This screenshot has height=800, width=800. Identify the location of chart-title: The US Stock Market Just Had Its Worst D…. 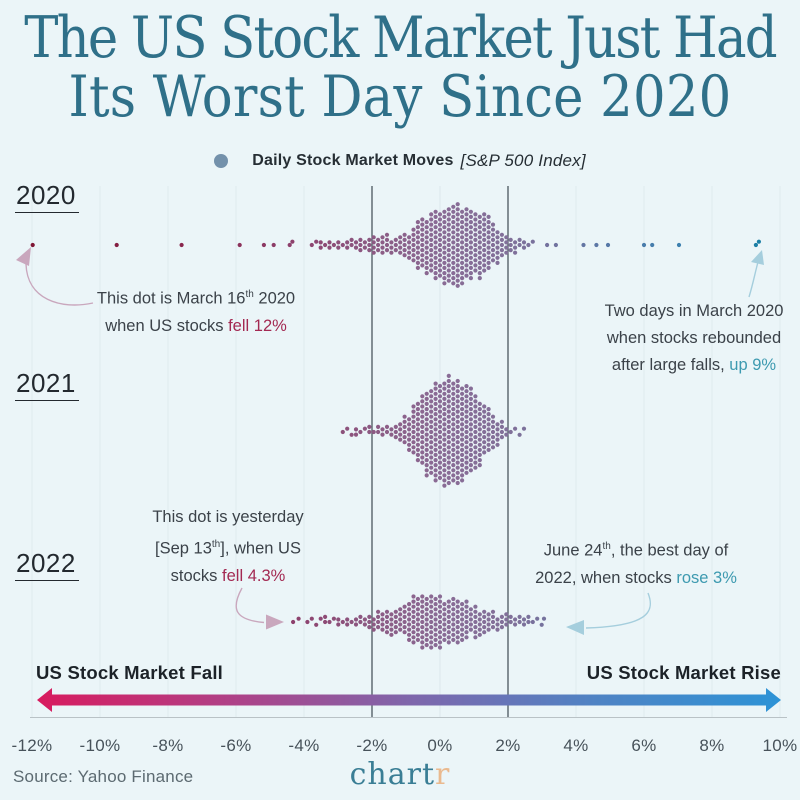
(400, 68).